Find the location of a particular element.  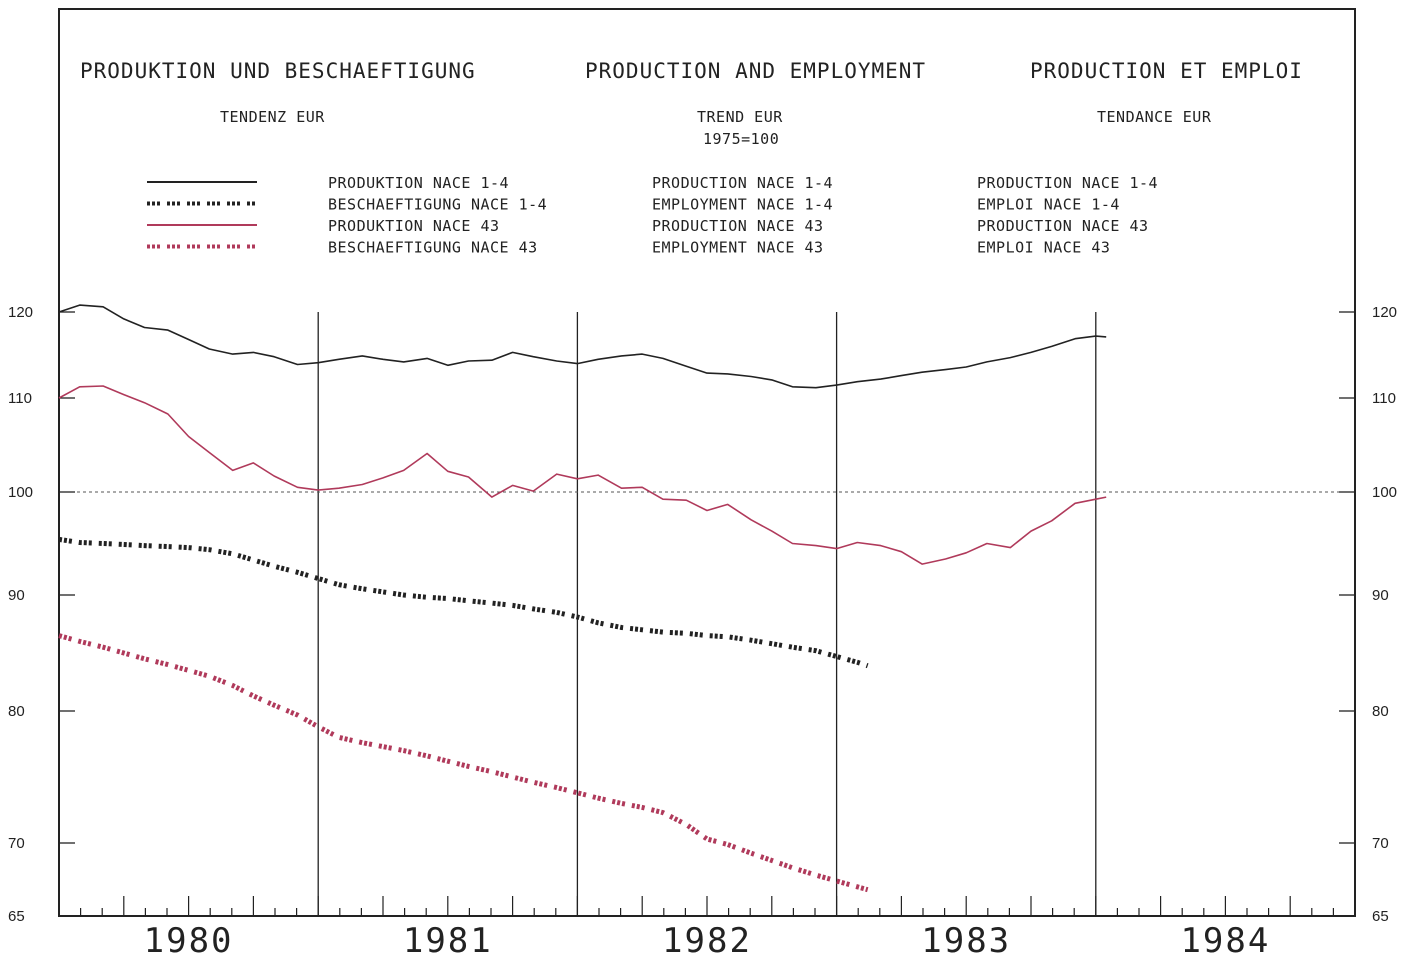

y-tick-label-right: 90 is located at coordinates (1380, 595).